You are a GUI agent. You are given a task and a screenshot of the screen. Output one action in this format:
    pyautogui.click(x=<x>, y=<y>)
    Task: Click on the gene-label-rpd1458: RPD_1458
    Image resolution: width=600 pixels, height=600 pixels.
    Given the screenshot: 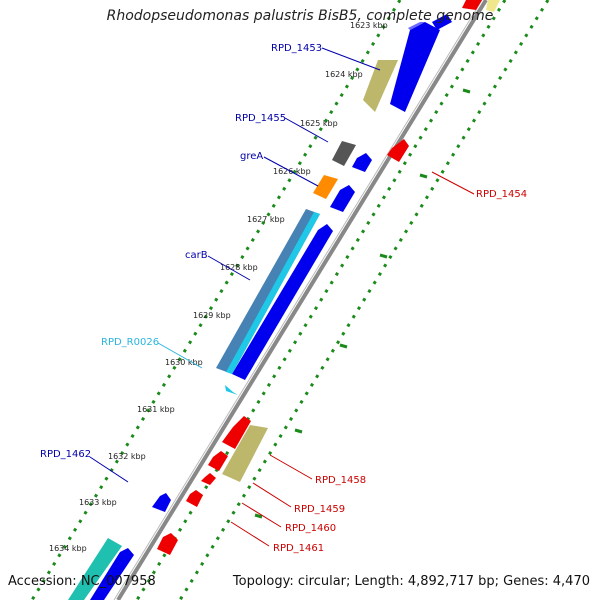 What is the action you would take?
    pyautogui.click(x=340, y=480)
    